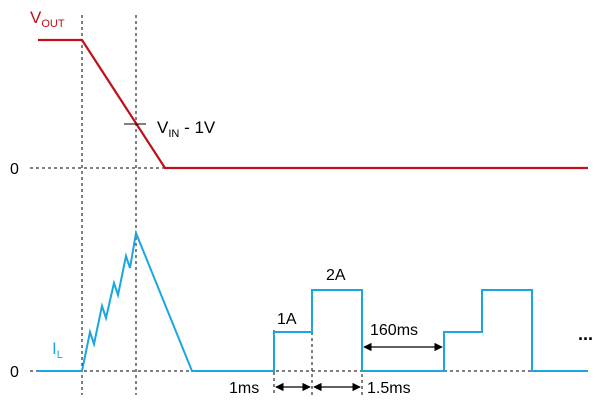 The image size is (600, 400). I want to click on interval-1-5ms-label: 1.5ms, so click(389, 388).